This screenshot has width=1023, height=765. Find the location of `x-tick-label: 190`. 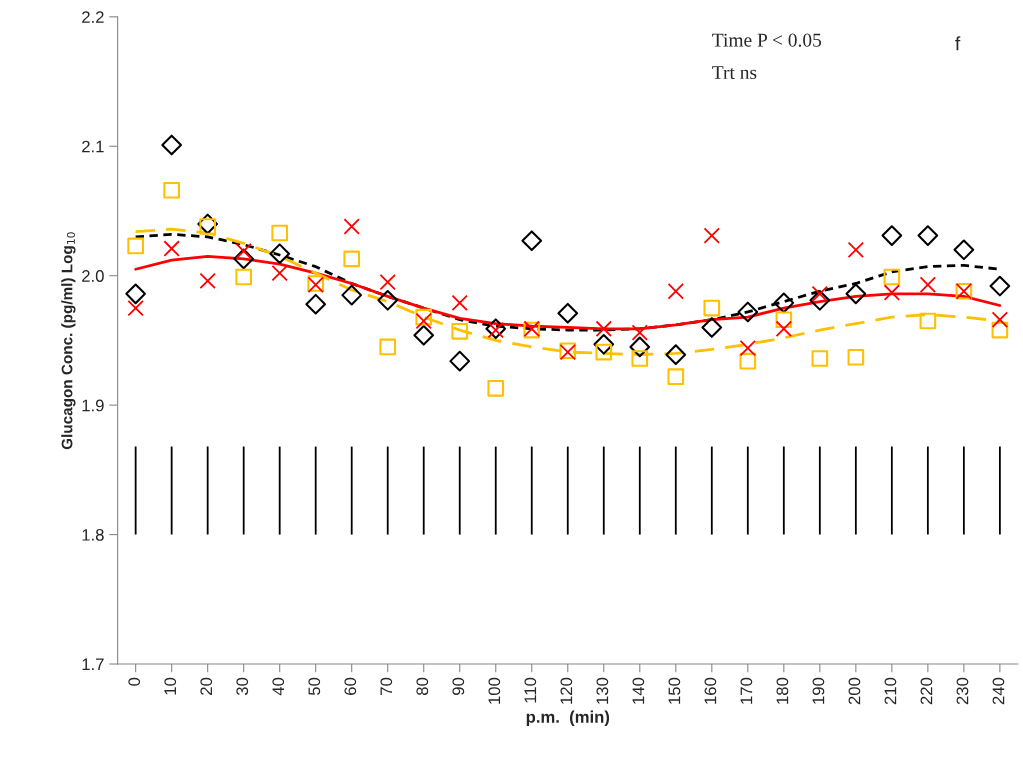

x-tick-label: 190 is located at coordinates (818, 690).